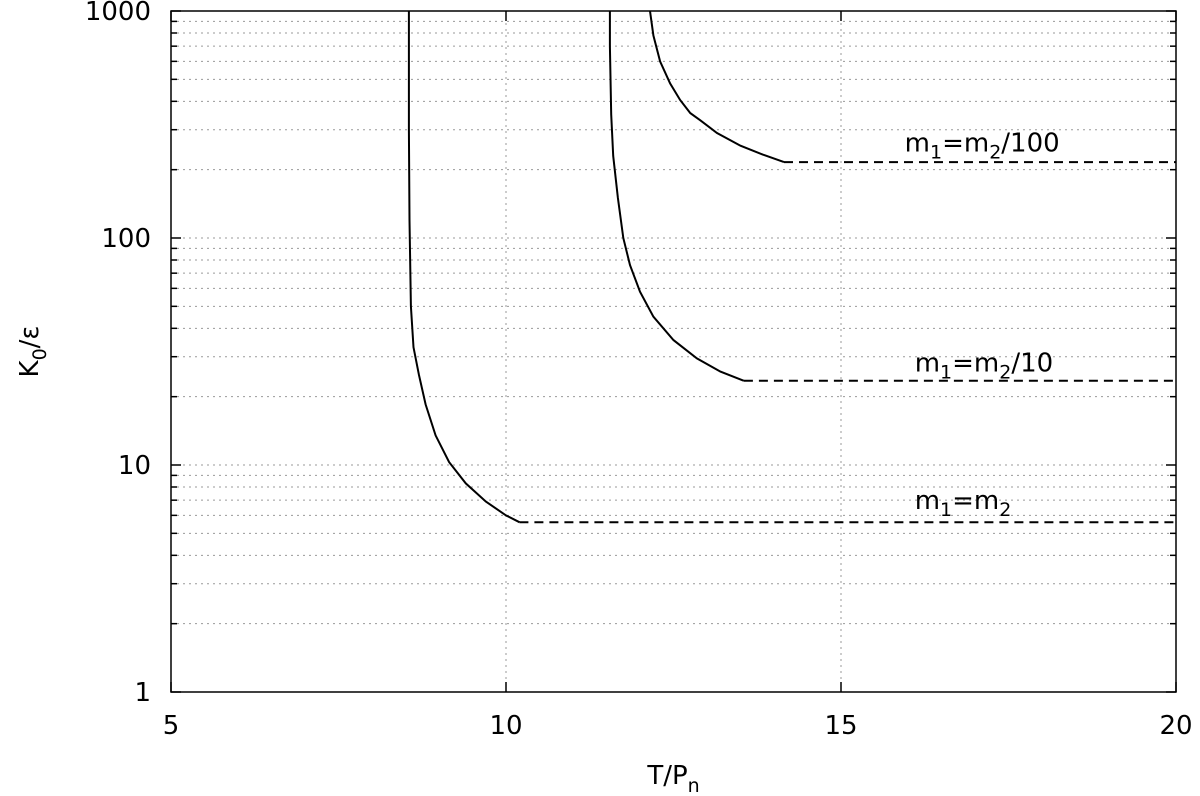 The height and width of the screenshot is (796, 1200). I want to click on x-axis-label: T/Pn, so click(672, 778).